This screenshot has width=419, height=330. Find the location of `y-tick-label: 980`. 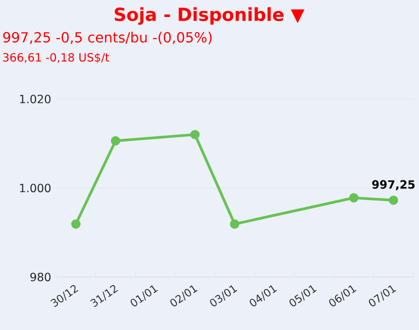

y-tick-label: 980 is located at coordinates (40, 277).